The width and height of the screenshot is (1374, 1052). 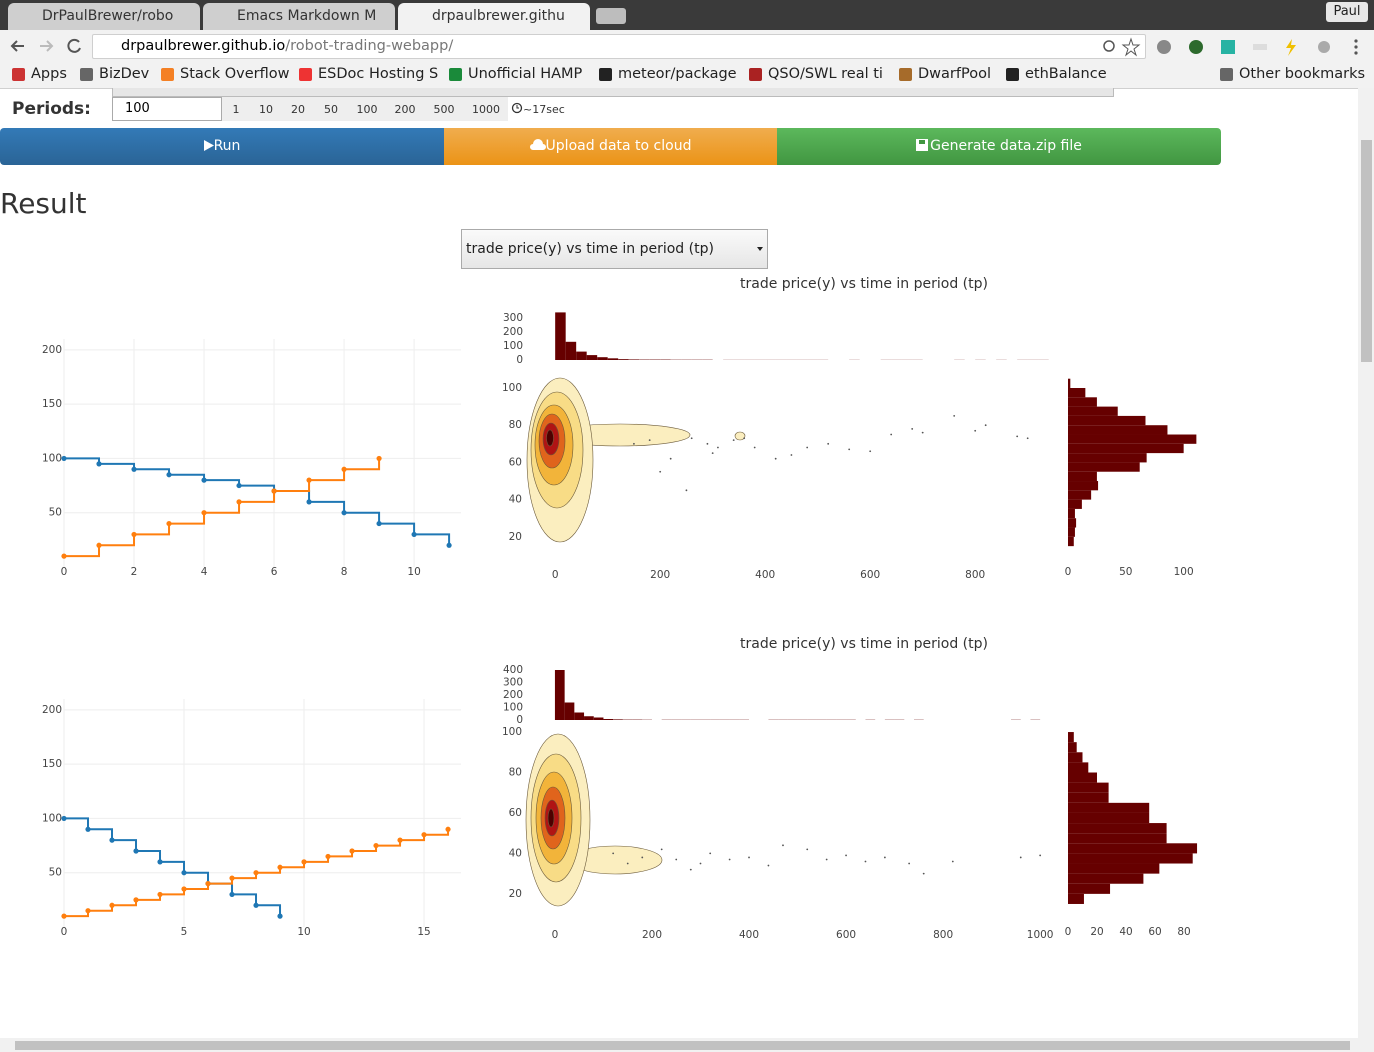 I want to click on bookmark: ethBalance, so click(x=1066, y=74).